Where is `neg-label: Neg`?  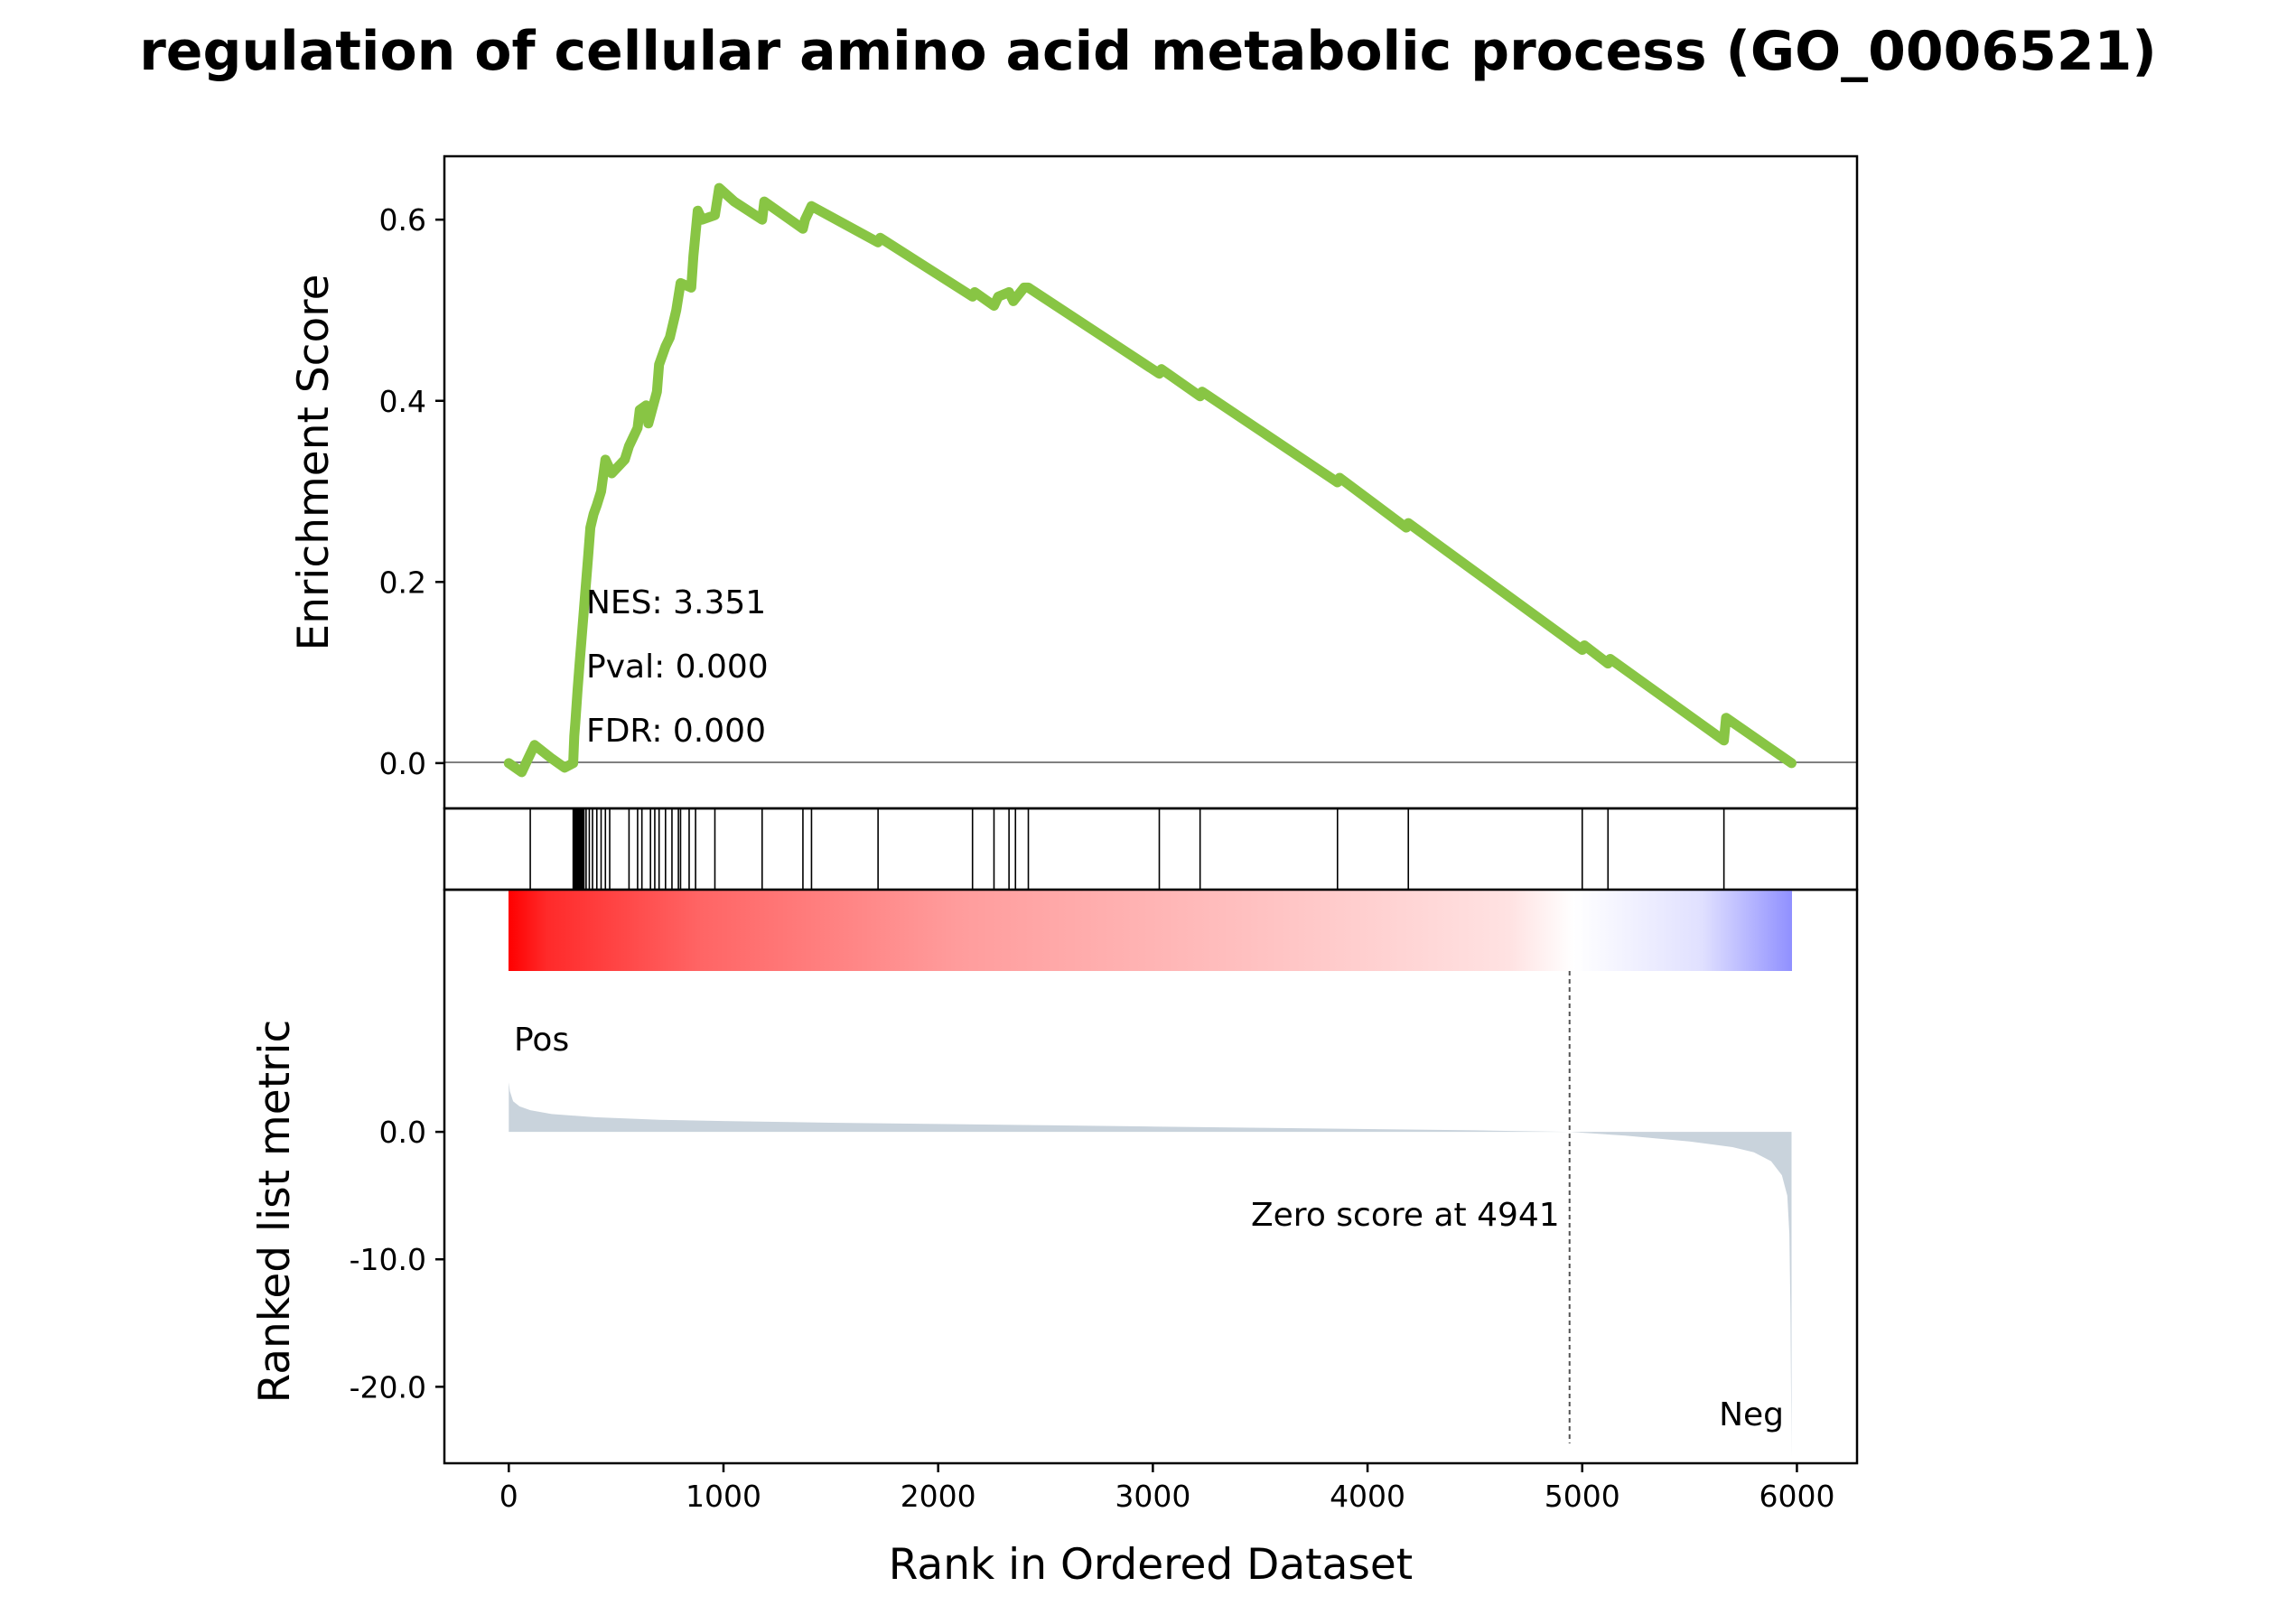 neg-label: Neg is located at coordinates (1751, 1414).